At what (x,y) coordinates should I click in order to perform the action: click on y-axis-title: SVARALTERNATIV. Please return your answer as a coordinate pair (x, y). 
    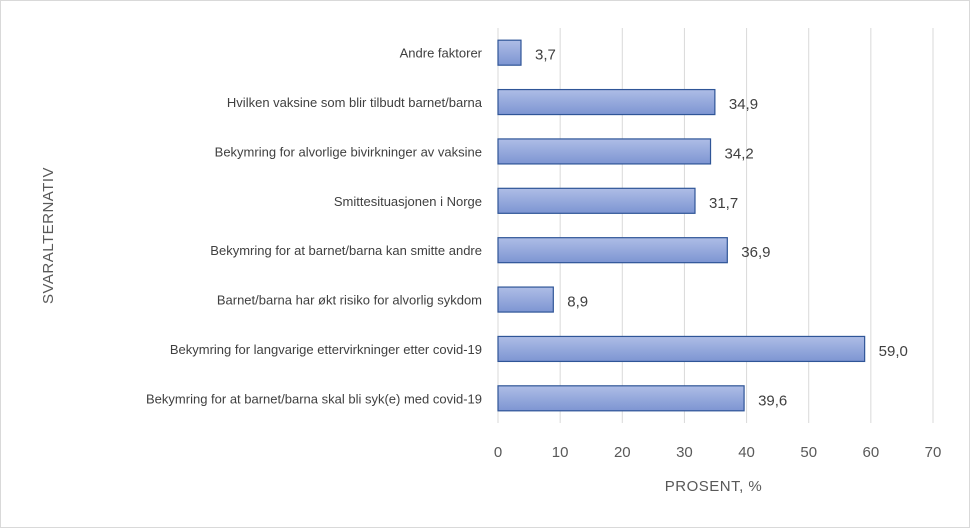
    Looking at the image, I should click on (48, 235).